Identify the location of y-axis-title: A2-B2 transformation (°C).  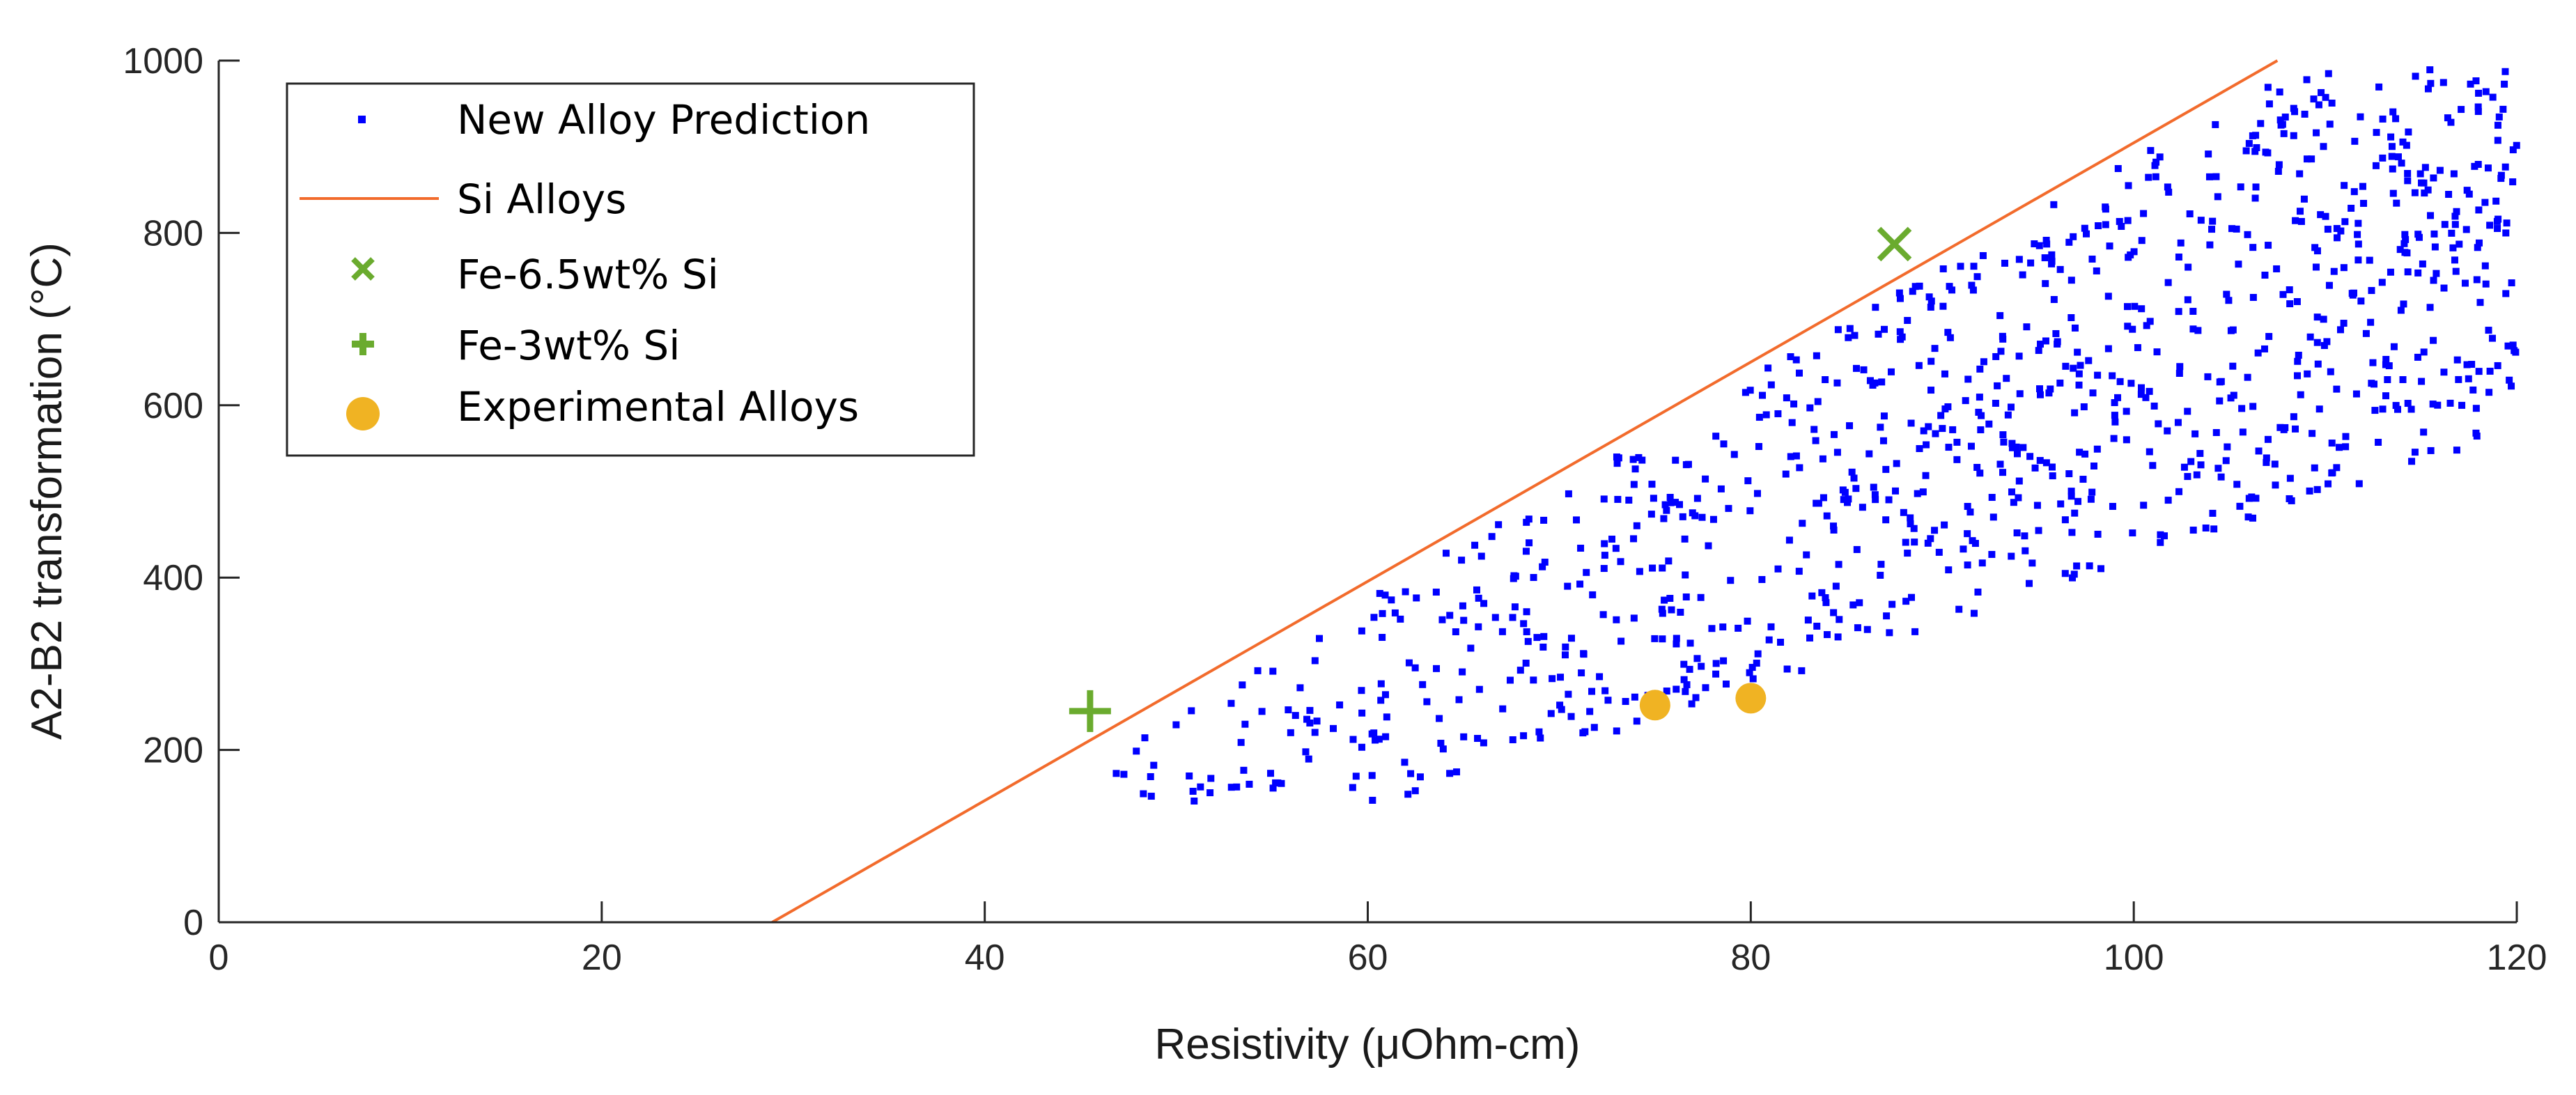
(47, 491).